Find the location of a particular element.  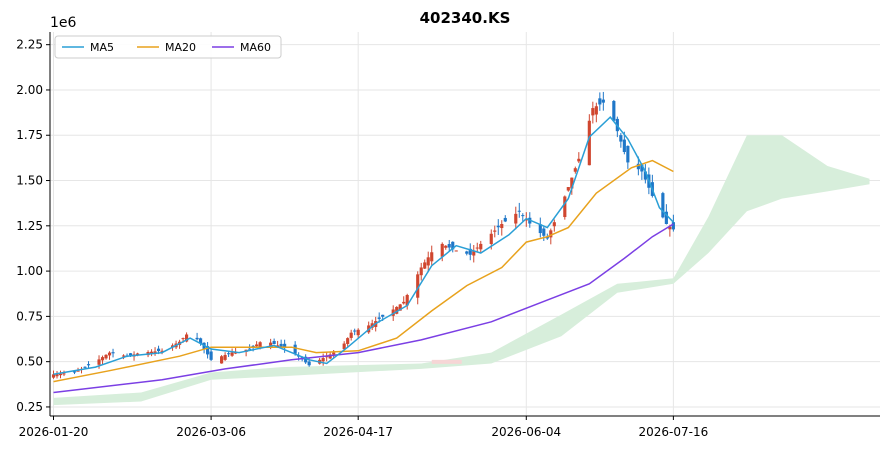

y-tick-label: 1.75 is located at coordinates (29, 135).